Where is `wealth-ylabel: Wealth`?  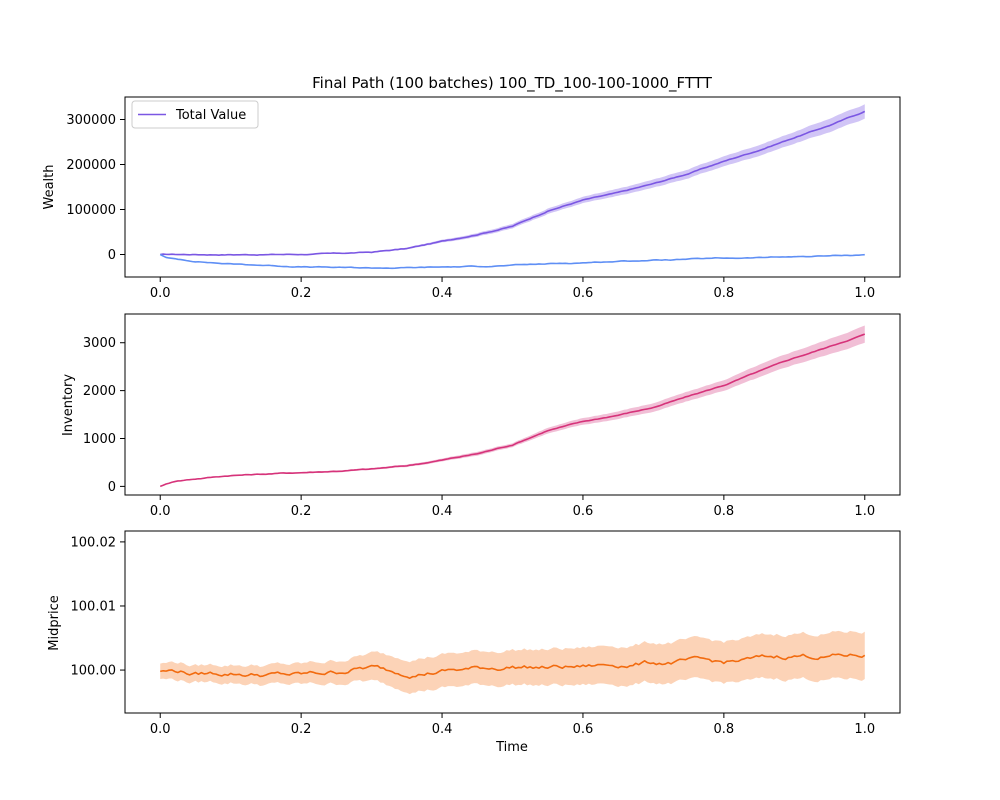 wealth-ylabel: Wealth is located at coordinates (49, 186).